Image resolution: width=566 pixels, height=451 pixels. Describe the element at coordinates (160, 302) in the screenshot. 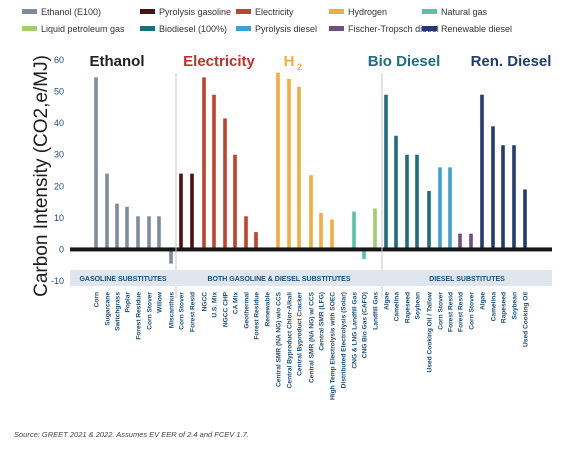

I see `category-label: Willow` at that location.